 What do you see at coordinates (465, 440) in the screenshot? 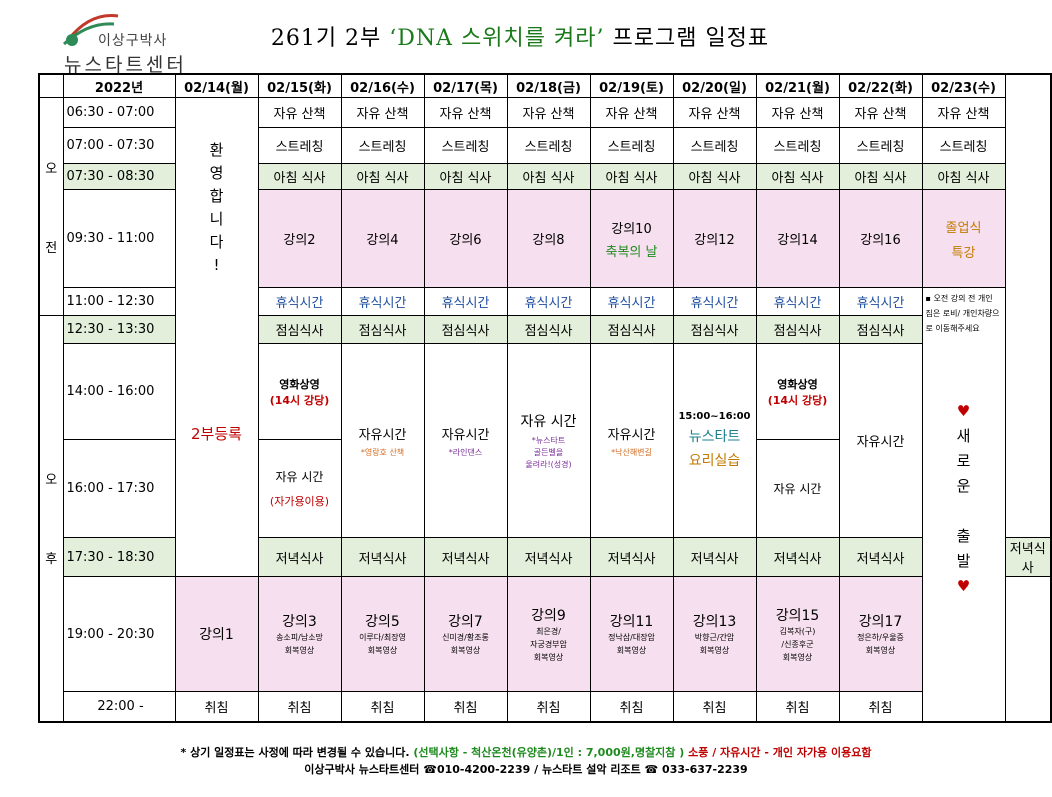
I see `free-time-cell: 자유시간 *라인댄스` at bounding box center [465, 440].